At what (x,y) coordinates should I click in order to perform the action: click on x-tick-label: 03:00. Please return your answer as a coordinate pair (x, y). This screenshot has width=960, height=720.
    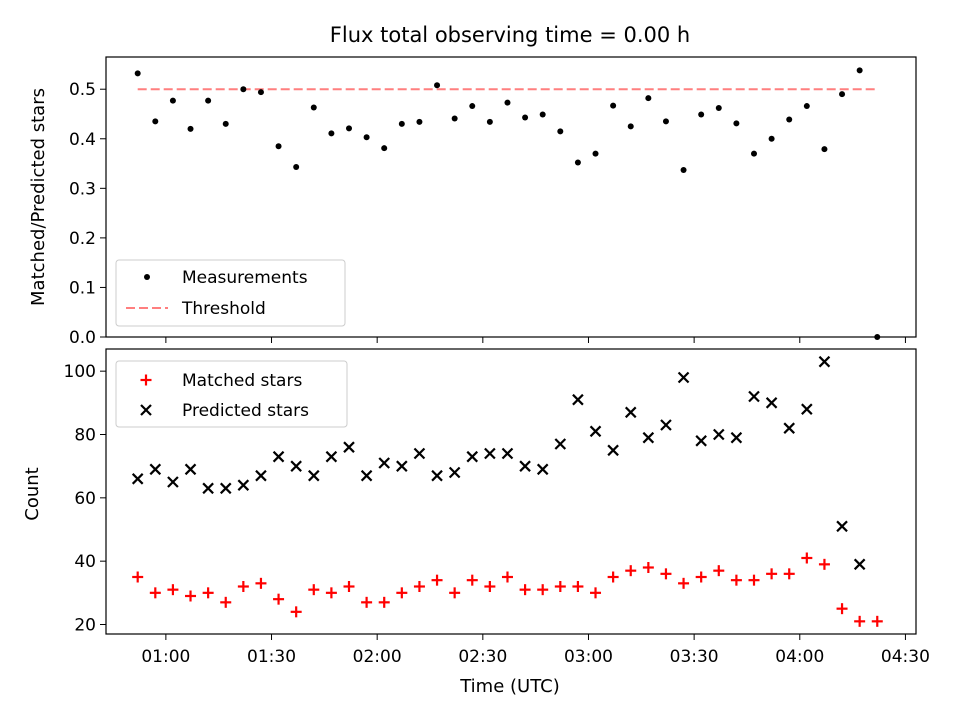
    Looking at the image, I should click on (588, 657).